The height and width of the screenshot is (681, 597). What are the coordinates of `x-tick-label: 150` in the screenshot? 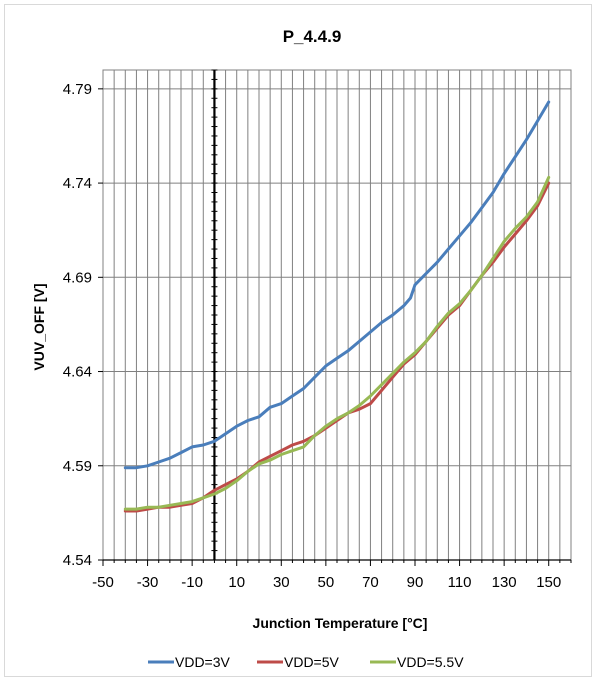 It's located at (548, 582).